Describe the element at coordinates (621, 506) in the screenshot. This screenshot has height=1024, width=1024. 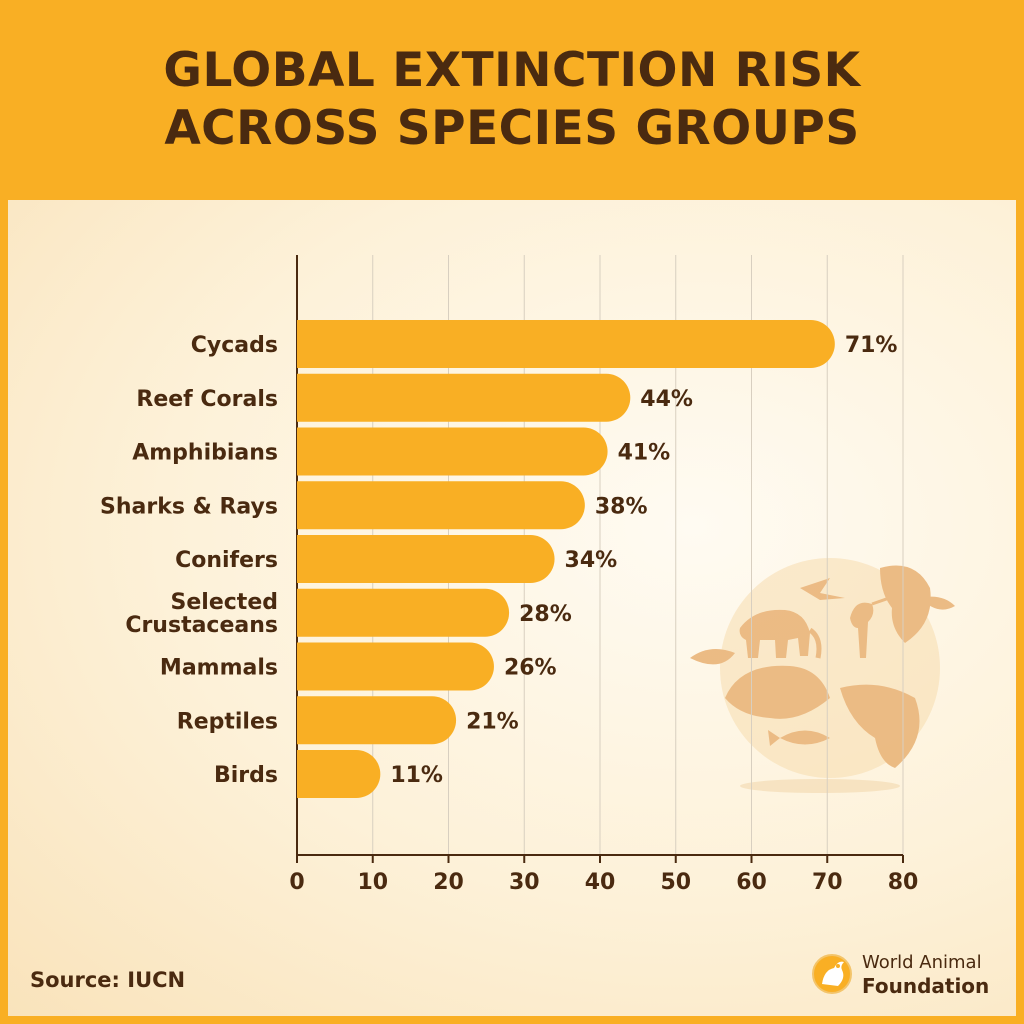
I see `bar-value-label: 38%` at that location.